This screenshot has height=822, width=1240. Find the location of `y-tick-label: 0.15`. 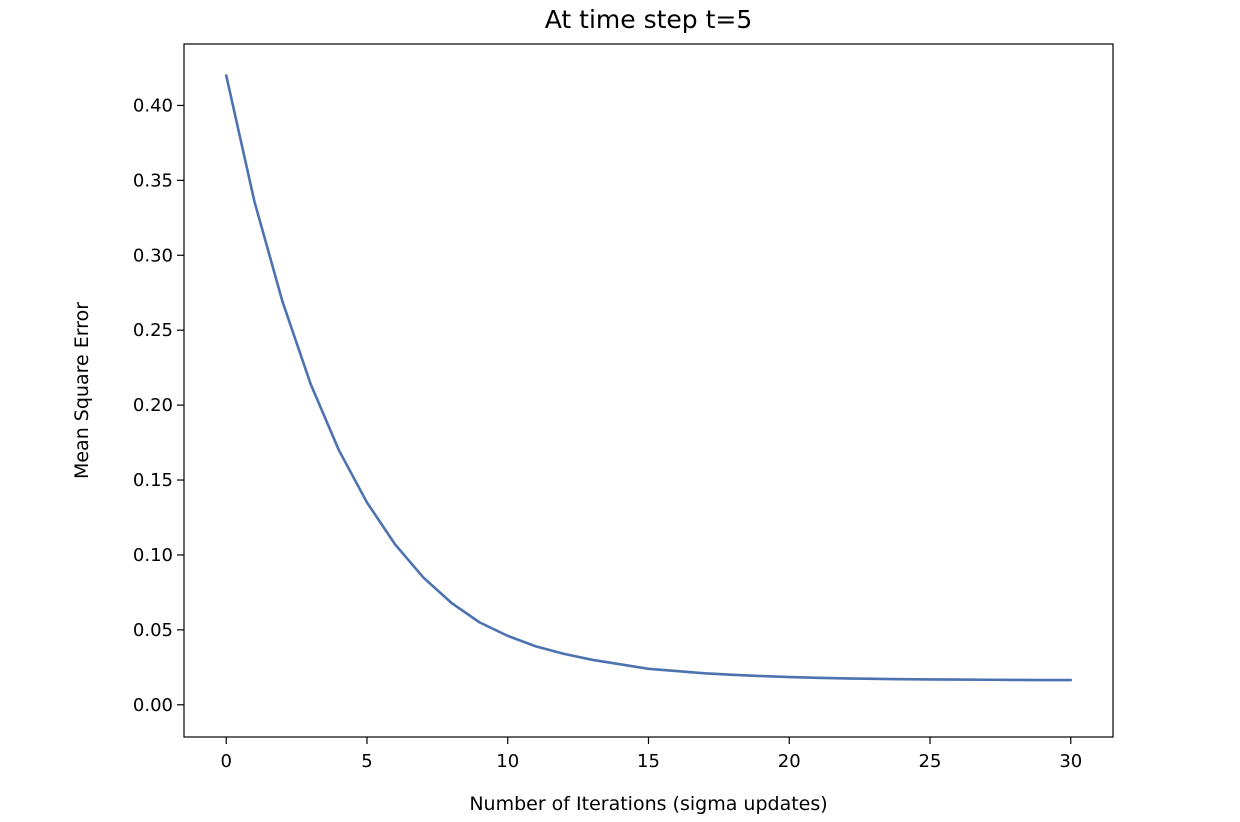

y-tick-label: 0.15 is located at coordinates (153, 480).